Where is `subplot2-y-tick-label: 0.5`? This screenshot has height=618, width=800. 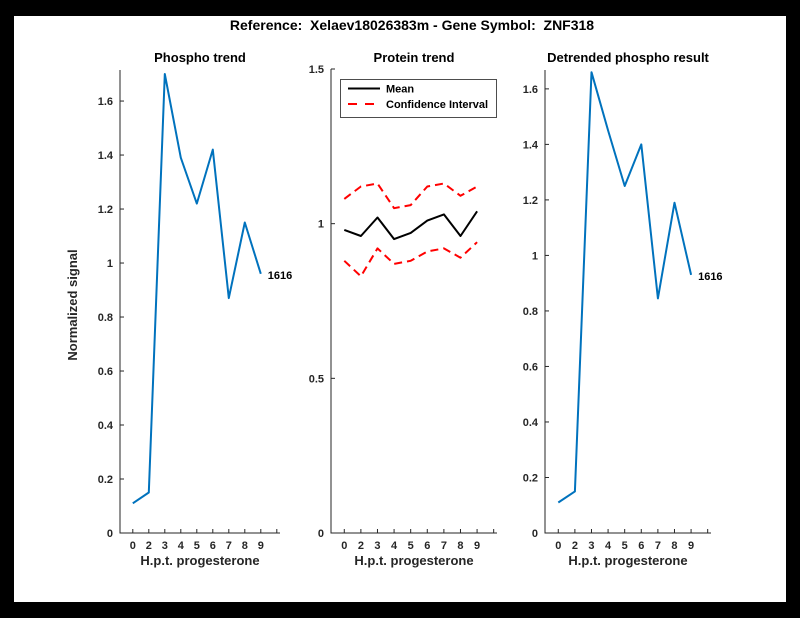 subplot2-y-tick-label: 0.5 is located at coordinates (316, 379).